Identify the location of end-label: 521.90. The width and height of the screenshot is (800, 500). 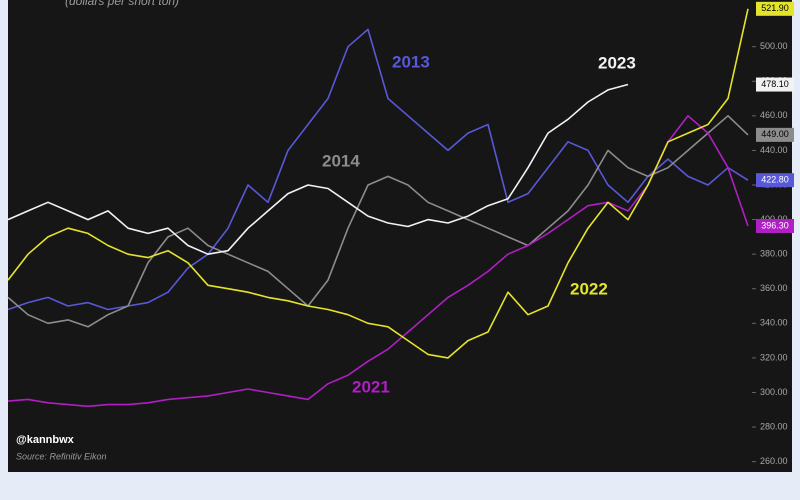
(775, 8).